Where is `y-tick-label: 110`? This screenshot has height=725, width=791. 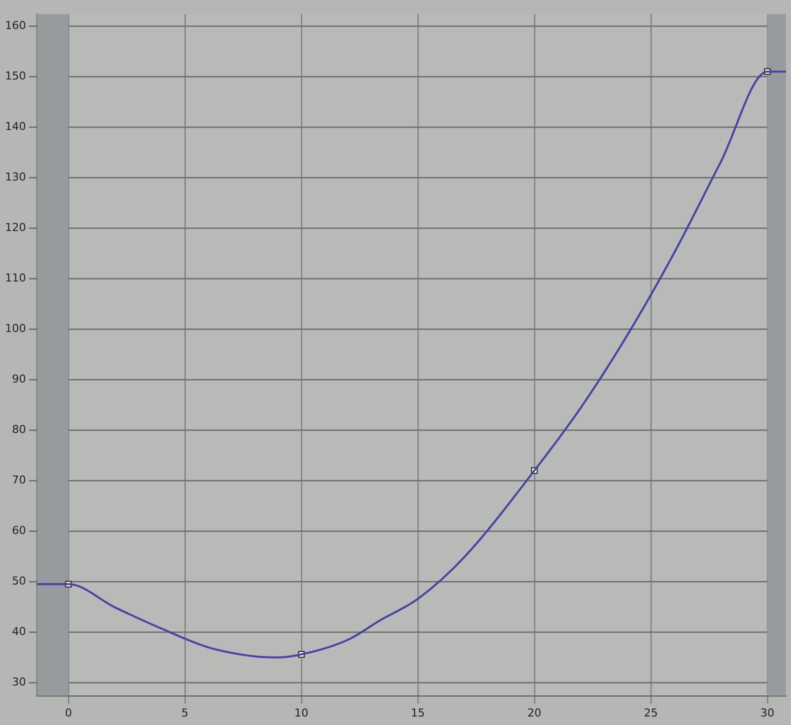
y-tick-label: 110 is located at coordinates (15, 278).